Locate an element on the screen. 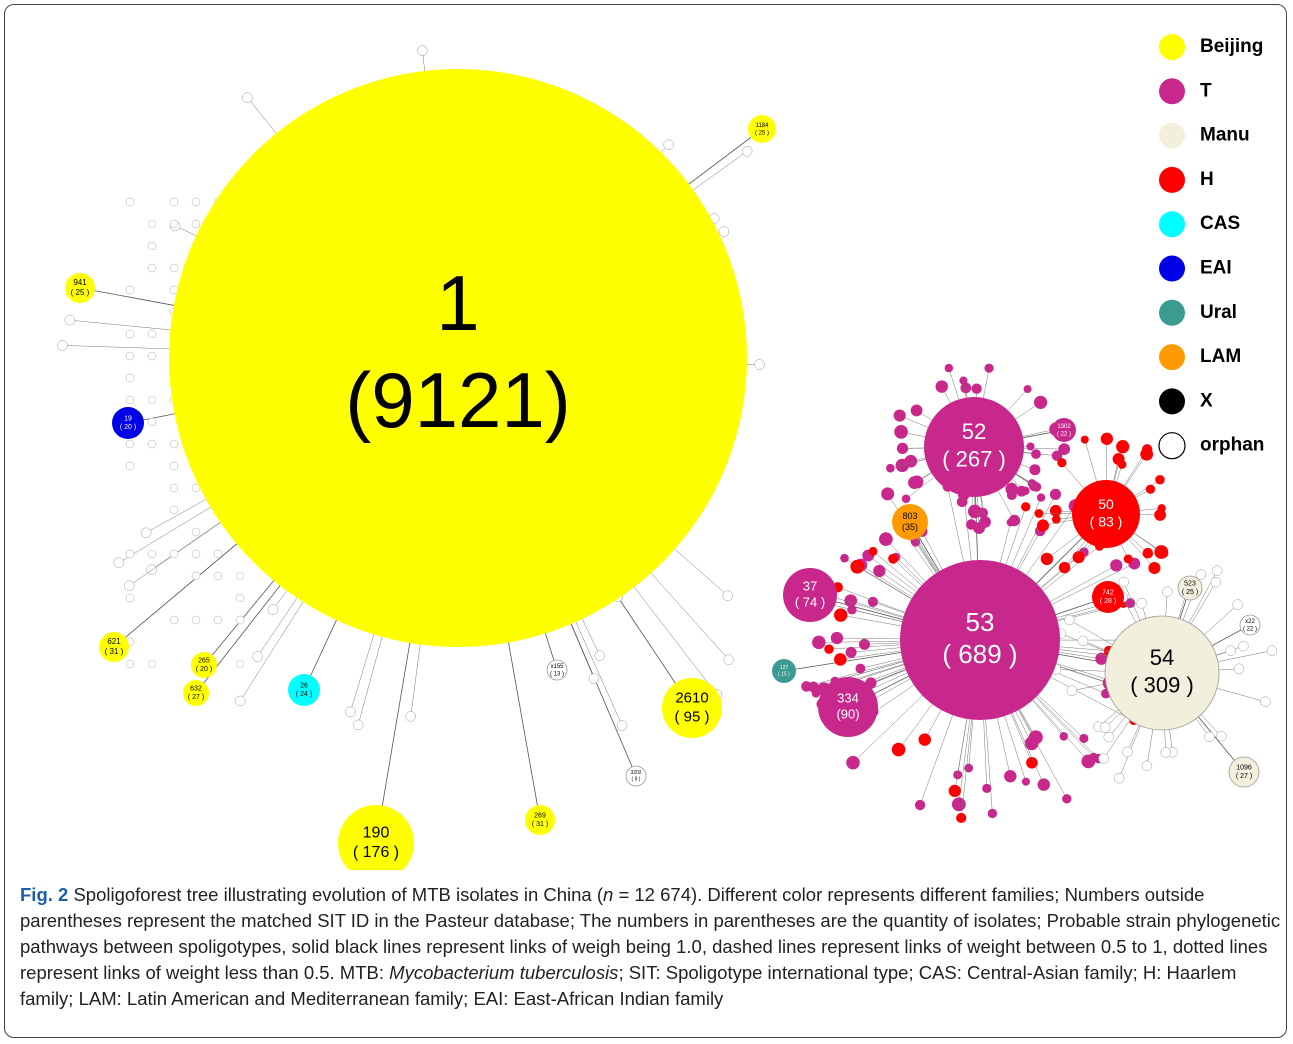 The image size is (1293, 1044). node: 1096( 27 ) is located at coordinates (1244, 772).